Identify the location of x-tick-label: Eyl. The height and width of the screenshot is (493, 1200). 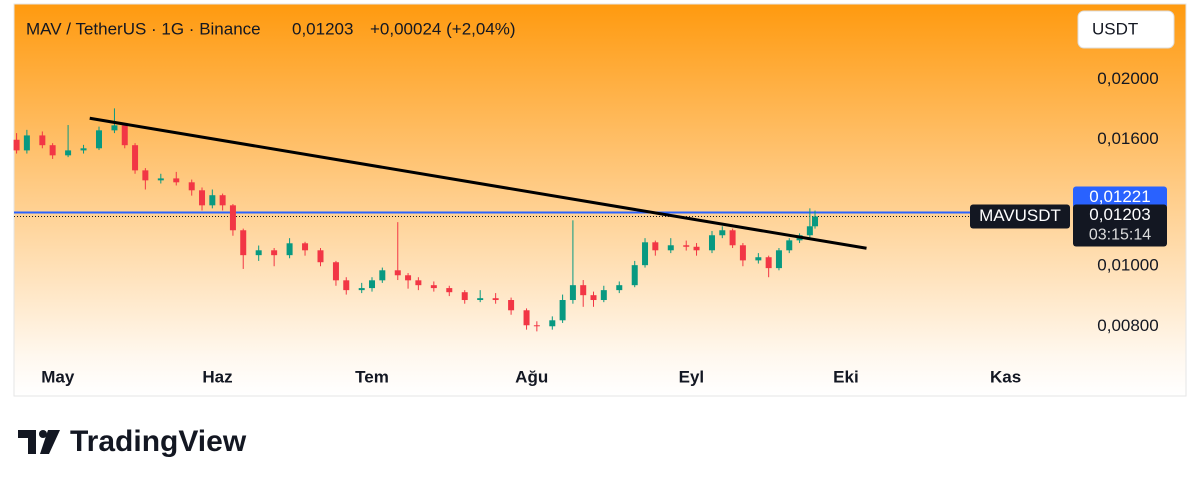
(692, 376).